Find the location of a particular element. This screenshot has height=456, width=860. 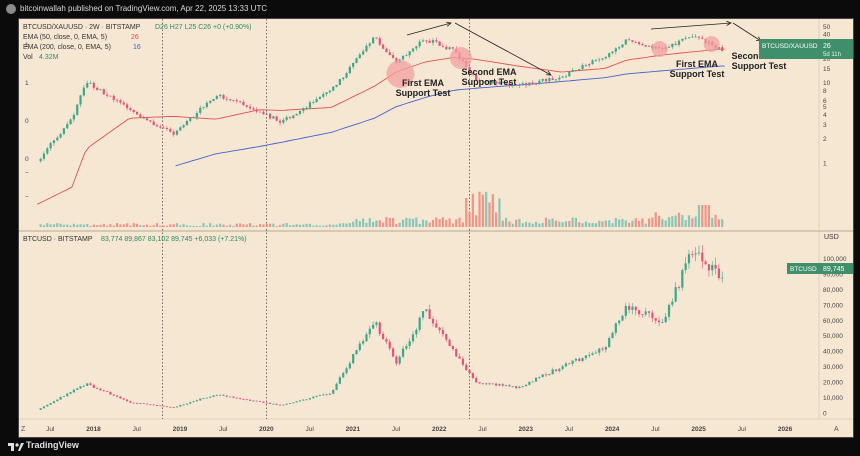

bottom-price-tick: 50,000 is located at coordinates (833, 336).